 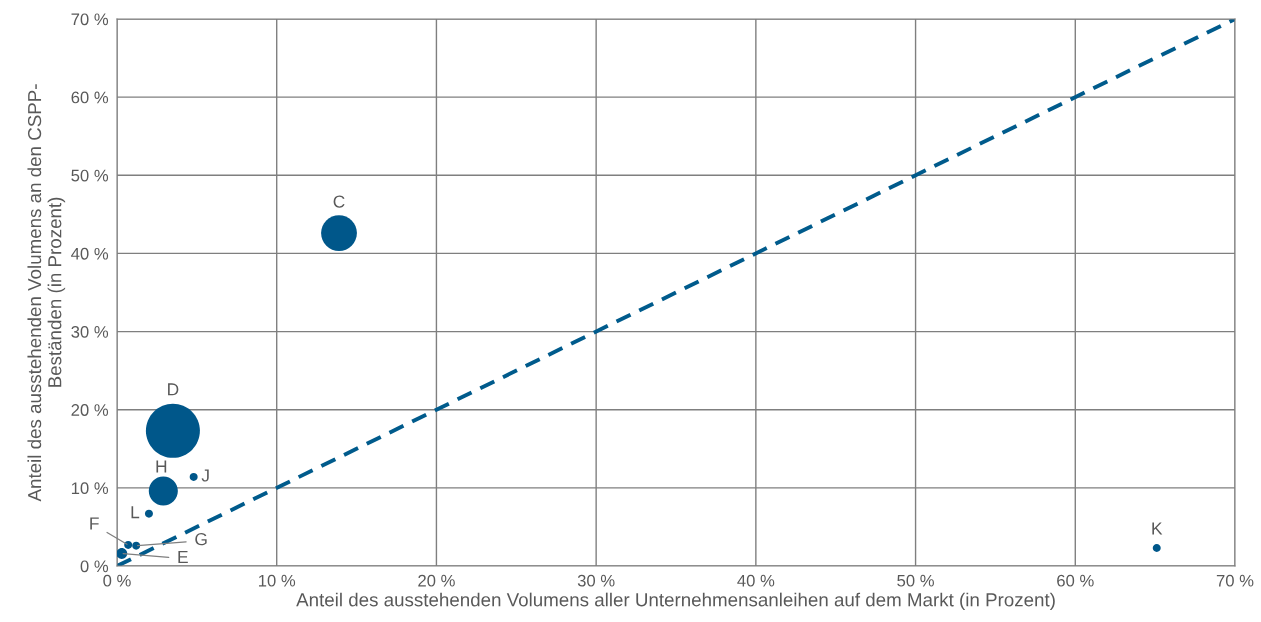 I want to click on annotation: C, so click(x=339, y=201).